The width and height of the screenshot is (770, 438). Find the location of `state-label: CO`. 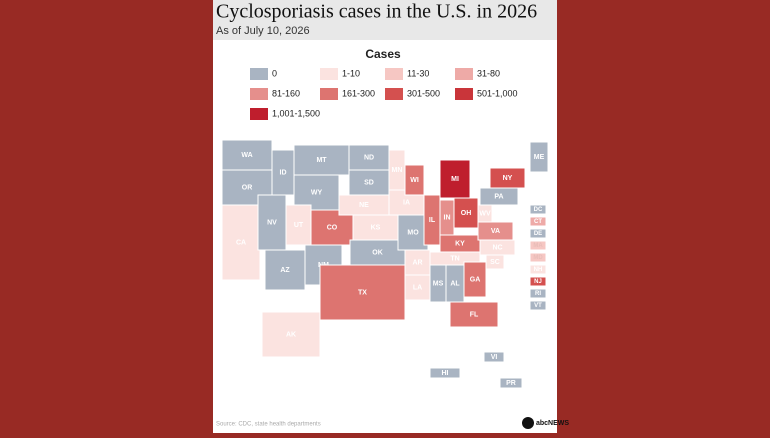

state-label: CO is located at coordinates (332, 227).